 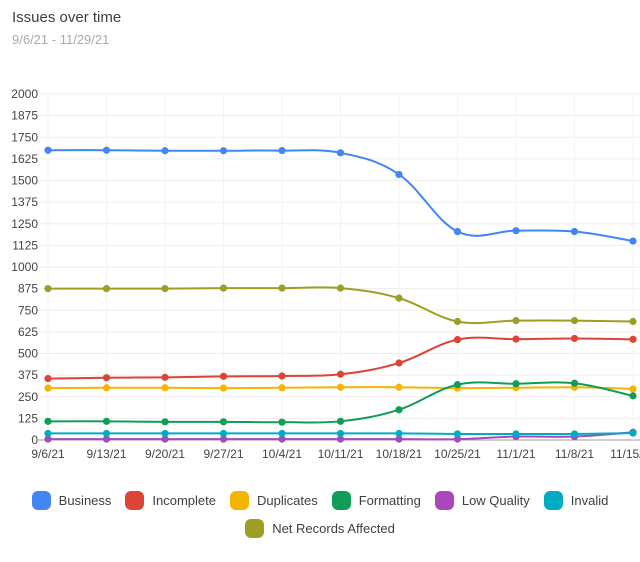 I want to click on y-tick-label: 750, so click(x=28, y=310).